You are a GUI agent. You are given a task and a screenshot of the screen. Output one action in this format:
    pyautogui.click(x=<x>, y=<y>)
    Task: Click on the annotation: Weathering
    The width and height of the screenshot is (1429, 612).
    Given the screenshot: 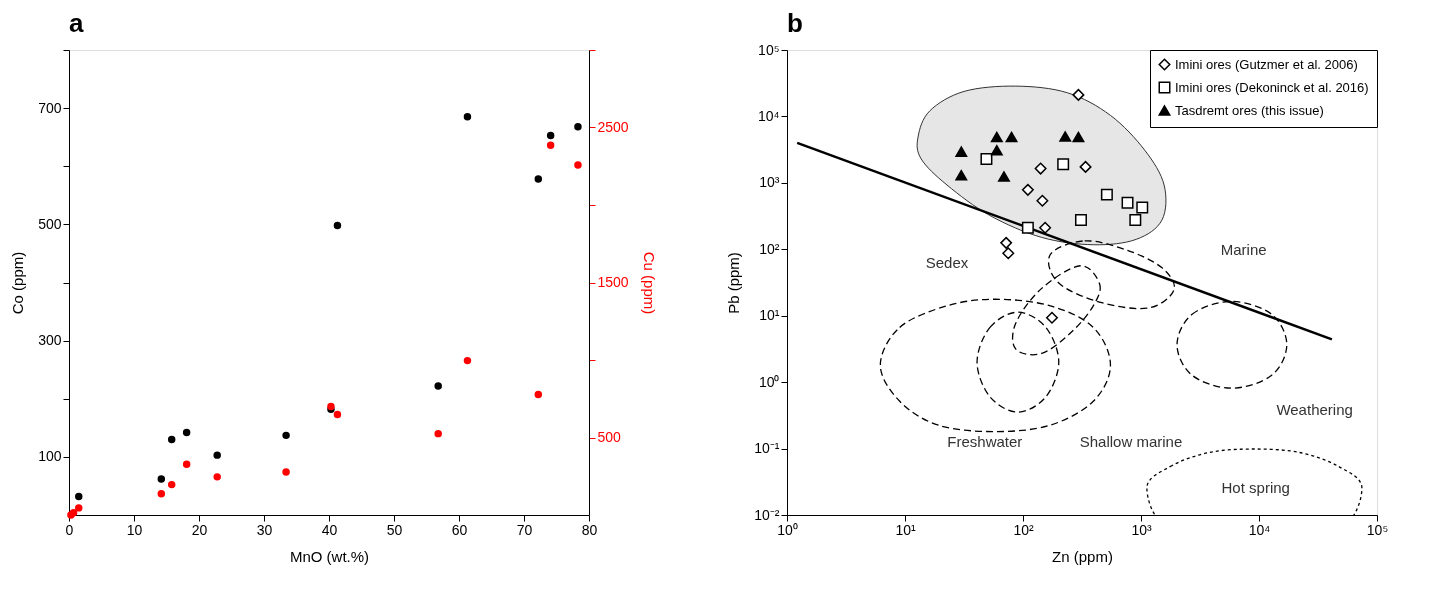 What is the action you would take?
    pyautogui.click(x=1314, y=409)
    